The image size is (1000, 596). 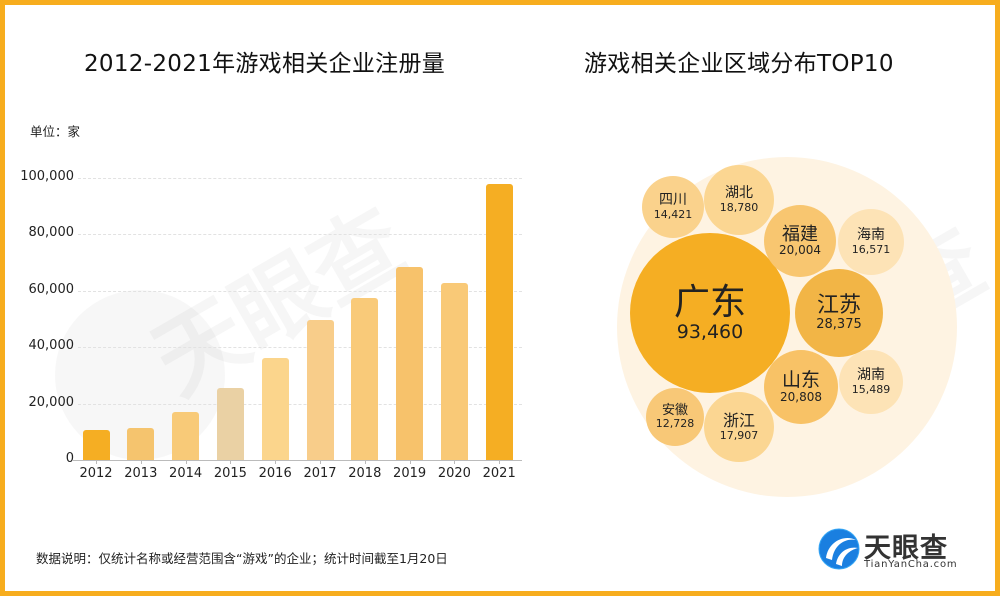 I want to click on bubble-value-label: 16,571, so click(x=871, y=249).